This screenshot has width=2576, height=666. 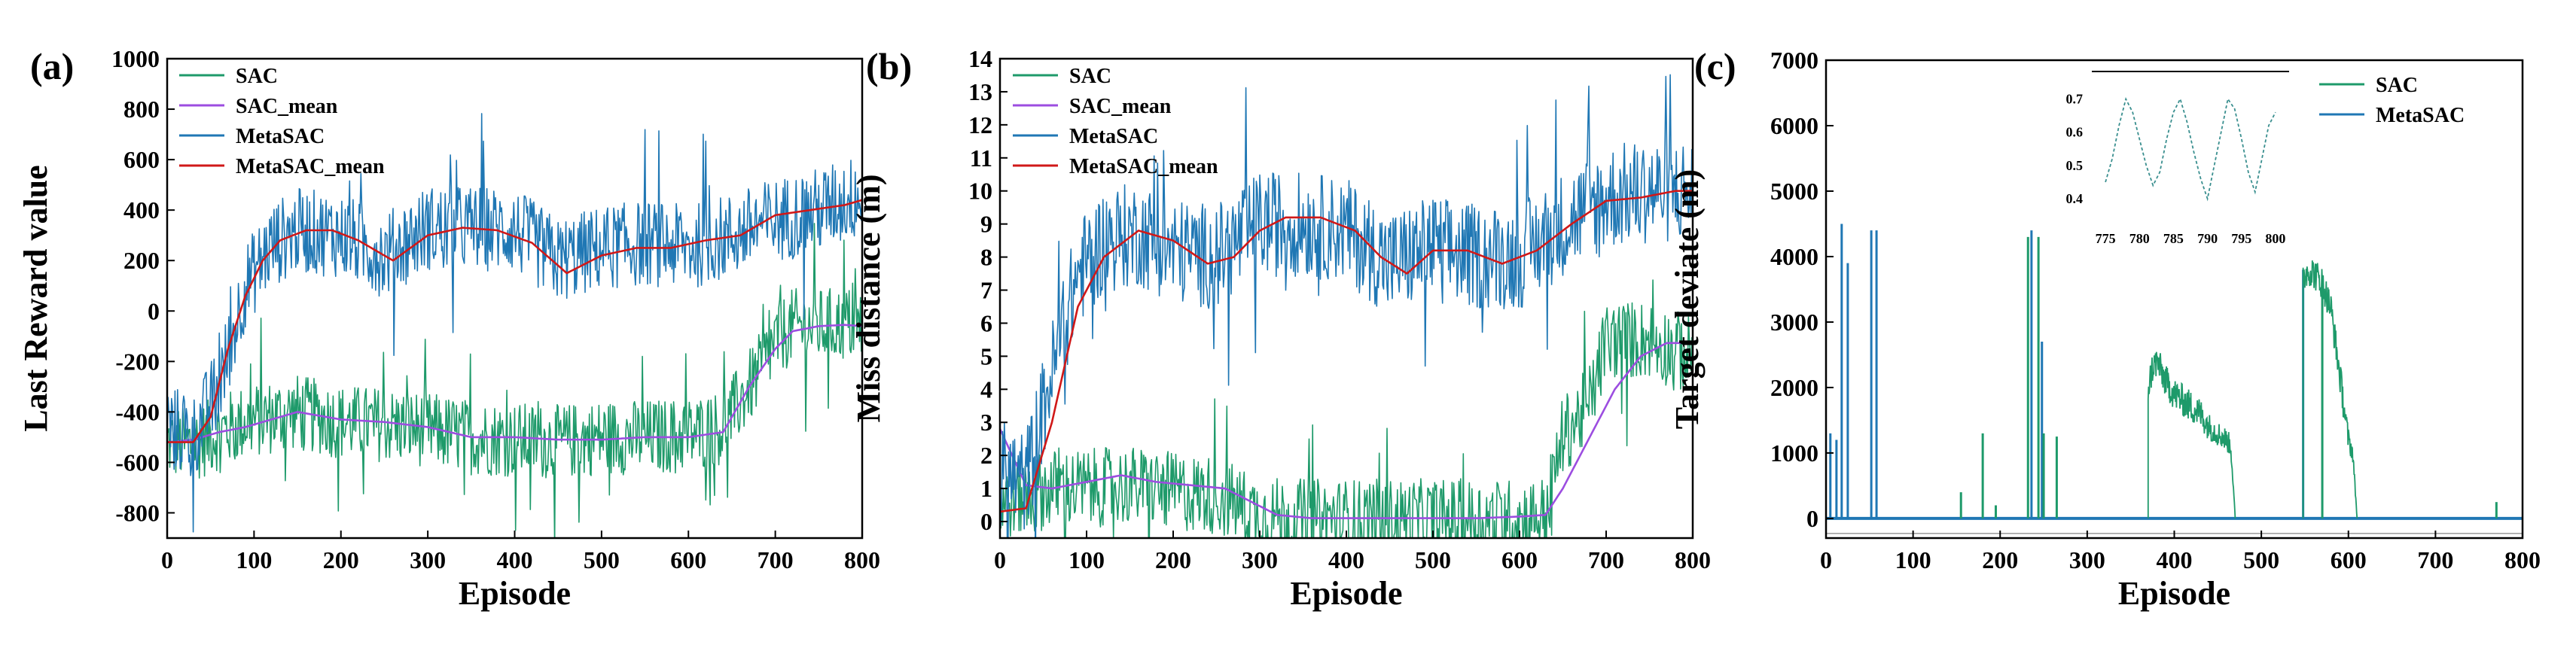 I want to click on y-tick-label: 13, so click(x=980, y=91).